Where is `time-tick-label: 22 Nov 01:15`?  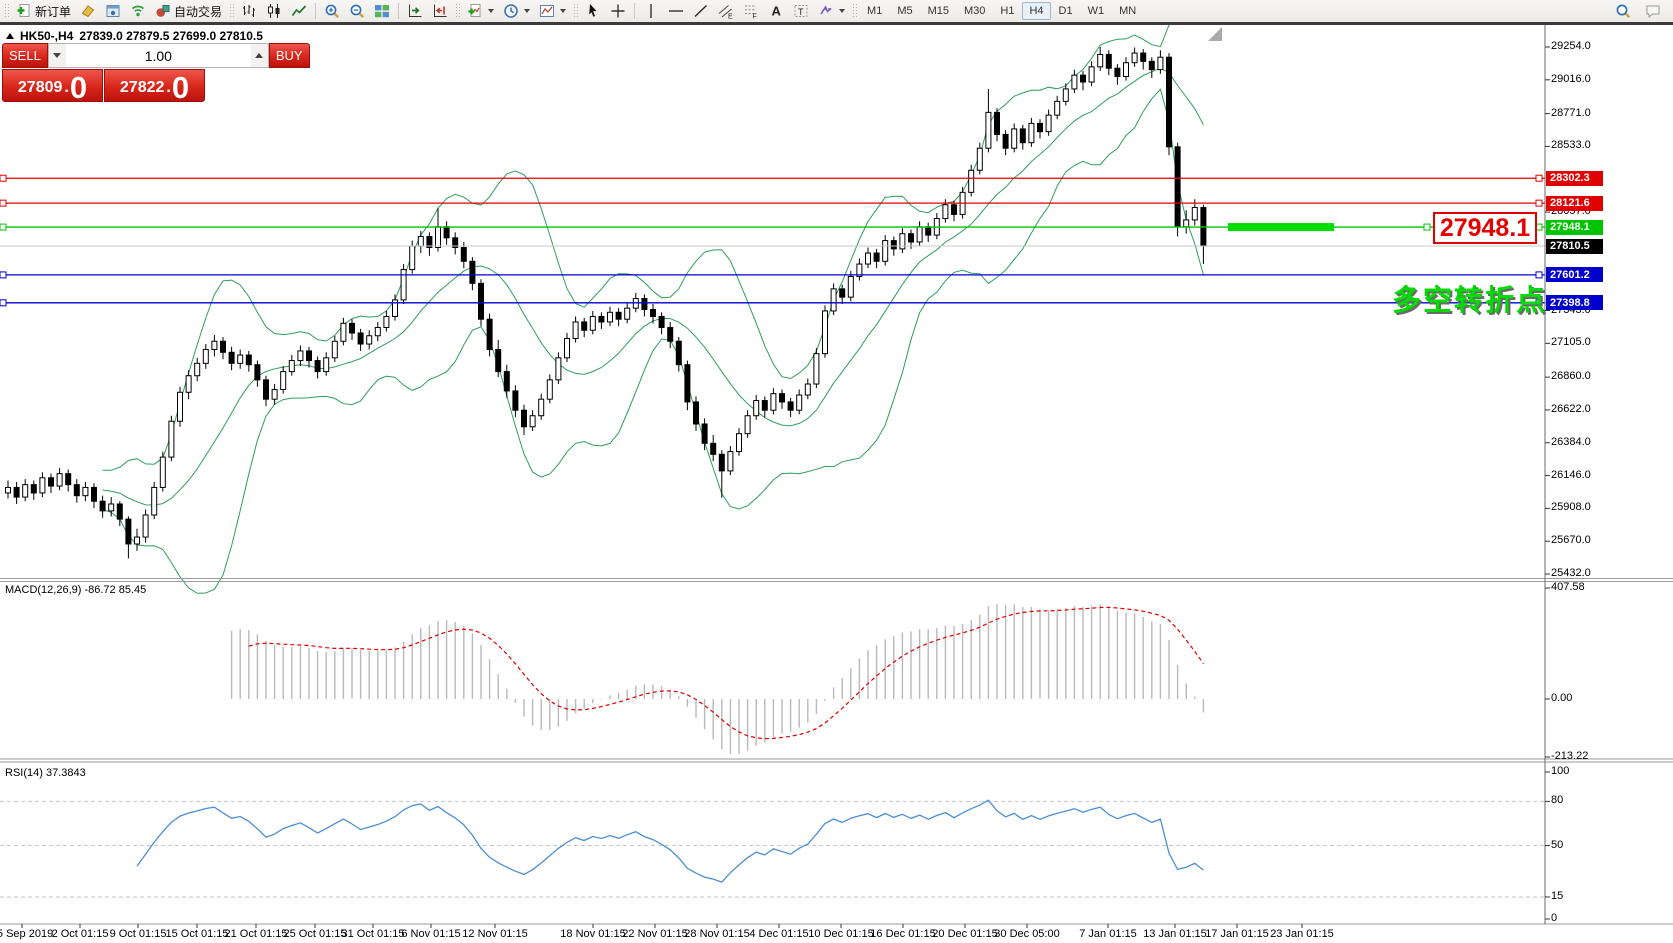 time-tick-label: 22 Nov 01:15 is located at coordinates (655, 934).